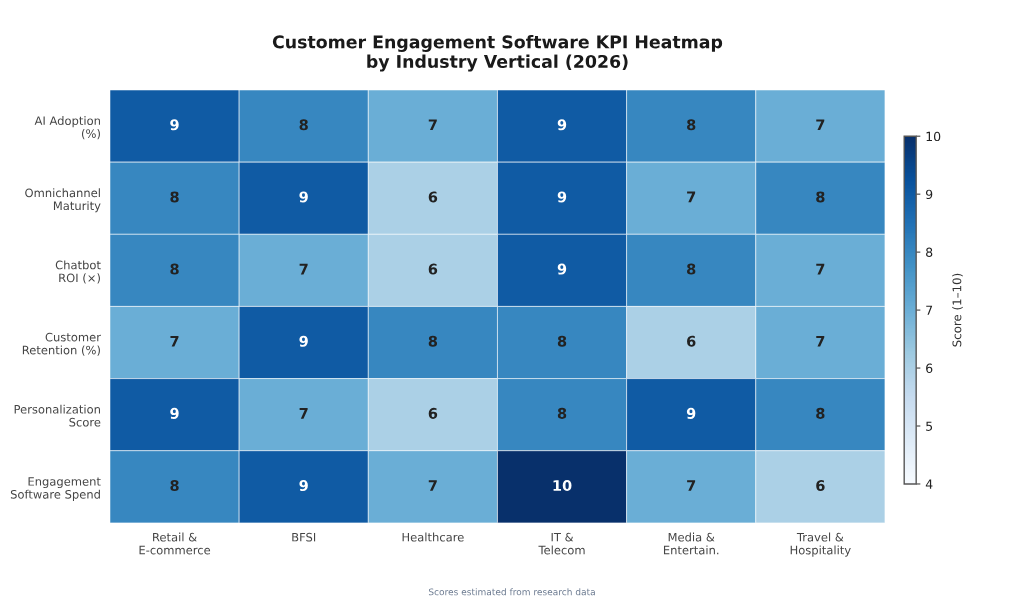 Image resolution: width=1024 pixels, height=608 pixels. I want to click on color-bar-label: 9, so click(929, 194).